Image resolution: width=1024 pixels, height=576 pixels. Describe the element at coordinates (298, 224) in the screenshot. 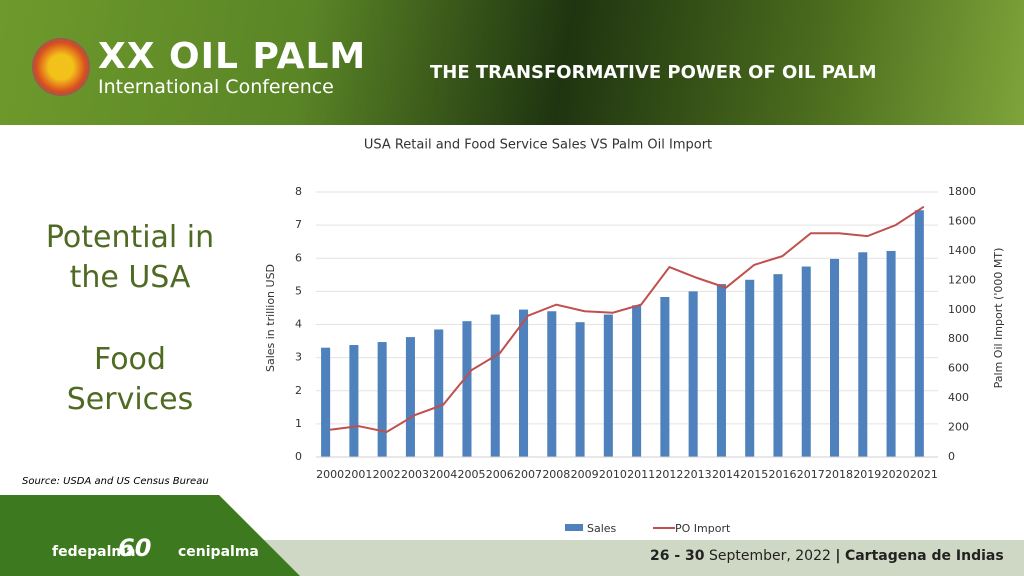

I see `y-tick-label: 7` at that location.